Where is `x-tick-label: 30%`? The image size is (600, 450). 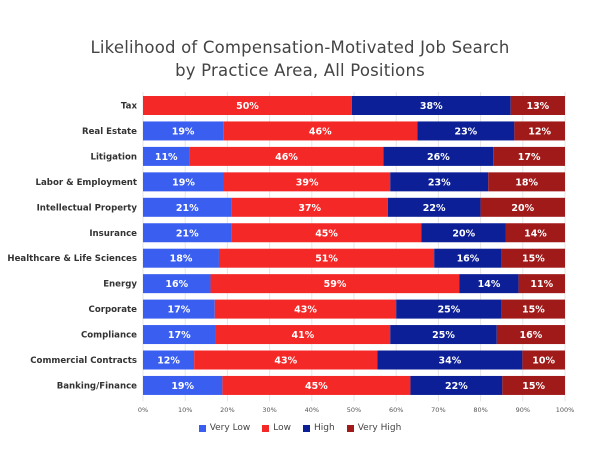
x-tick-label: 30% is located at coordinates (269, 410).